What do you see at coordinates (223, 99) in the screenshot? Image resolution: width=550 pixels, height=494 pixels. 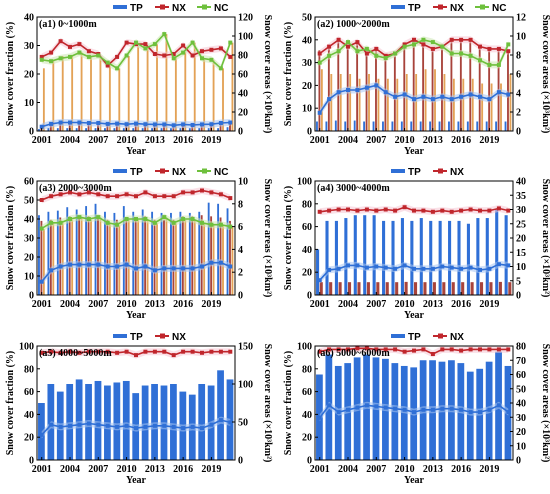 I see `bar-nc-2020` at bounding box center [223, 99].